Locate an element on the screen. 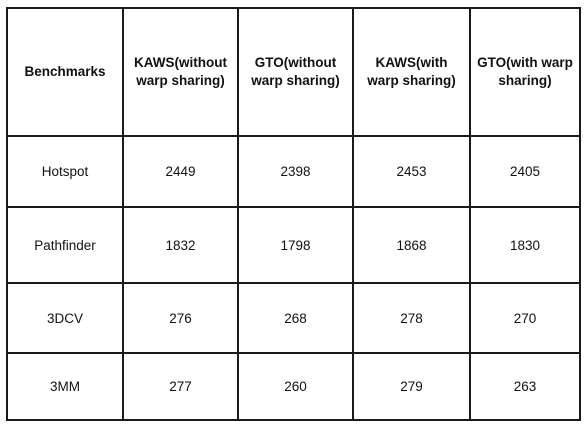 The image size is (585, 426). cell-kaws-without: 276 is located at coordinates (180, 318).